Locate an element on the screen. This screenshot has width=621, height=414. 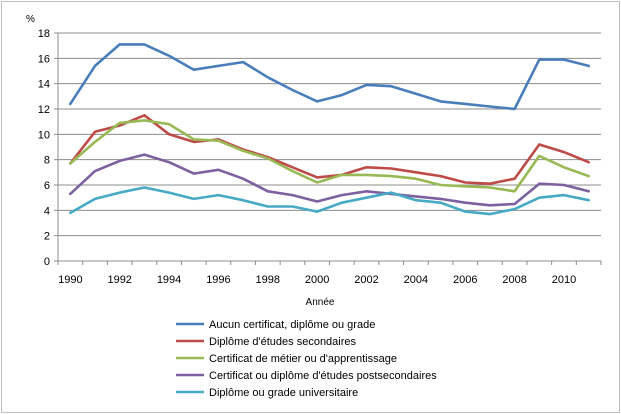
legend-label-2: Diplôme d'études secondaires is located at coordinates (283, 342).